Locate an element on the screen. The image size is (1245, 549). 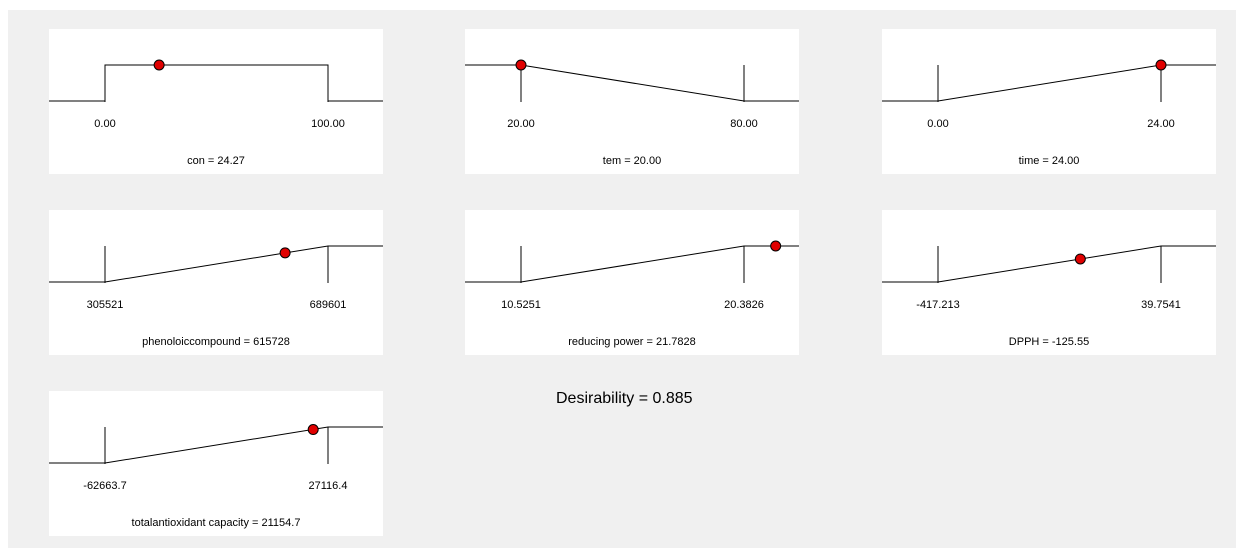
high-limit-label: 80.00 is located at coordinates (744, 124).